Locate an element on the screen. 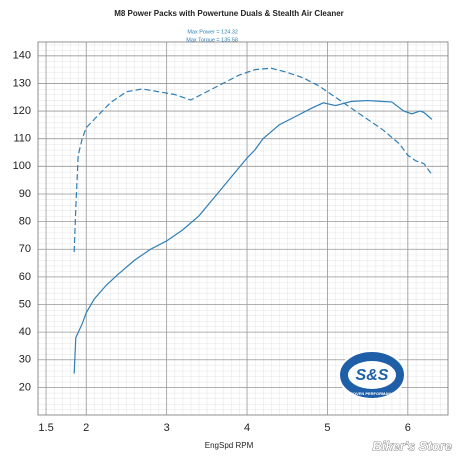 This screenshot has width=458, height=463. x-tick-label: 3 is located at coordinates (167, 428).